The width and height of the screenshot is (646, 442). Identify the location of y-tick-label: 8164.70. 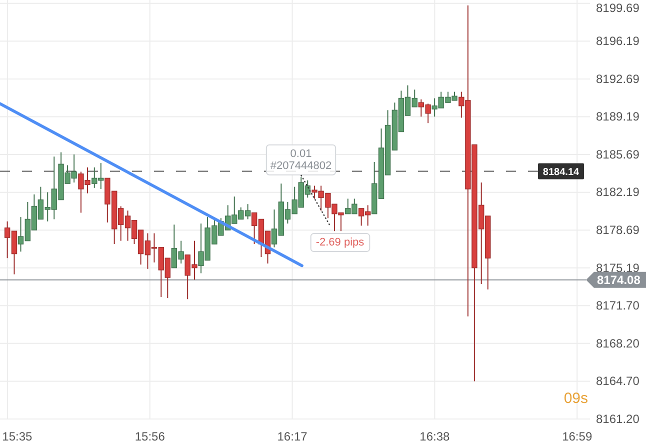
(618, 381).